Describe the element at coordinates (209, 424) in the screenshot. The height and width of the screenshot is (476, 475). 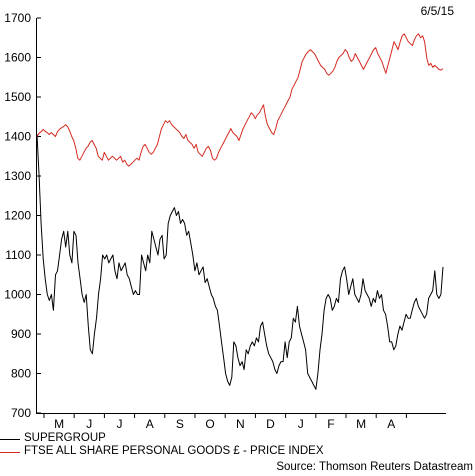
I see `x-tick-label: O` at that location.